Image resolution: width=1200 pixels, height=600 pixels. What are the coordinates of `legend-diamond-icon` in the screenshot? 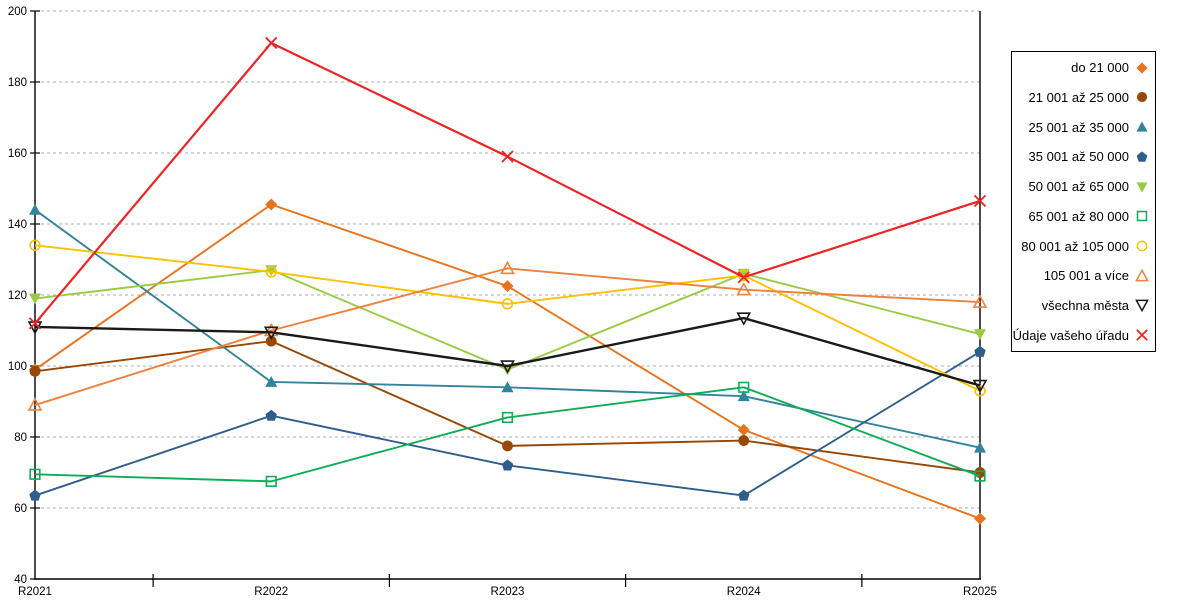 It's located at (1142, 68).